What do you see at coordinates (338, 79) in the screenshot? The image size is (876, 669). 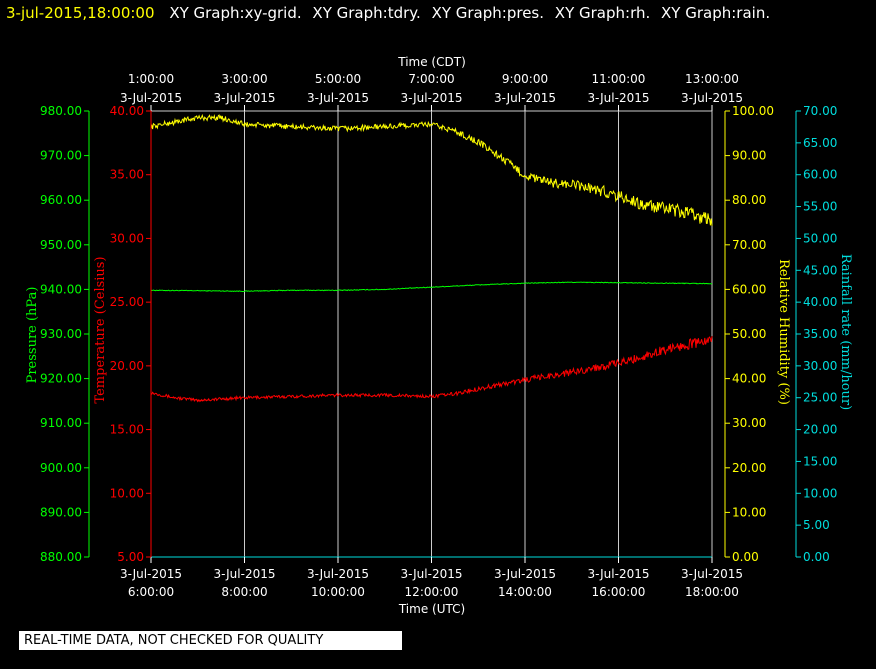 I see `top-tick-time: 5:00:00` at bounding box center [338, 79].